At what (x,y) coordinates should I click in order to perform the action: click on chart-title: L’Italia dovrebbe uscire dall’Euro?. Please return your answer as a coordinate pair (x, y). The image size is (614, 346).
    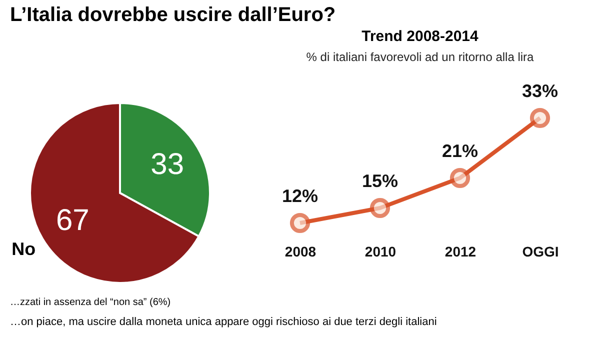
    Looking at the image, I should click on (173, 15).